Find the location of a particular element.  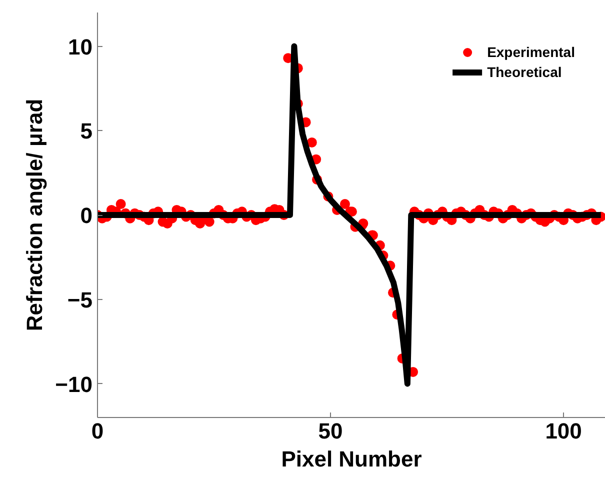

x-tick-label: 50 is located at coordinates (330, 431).